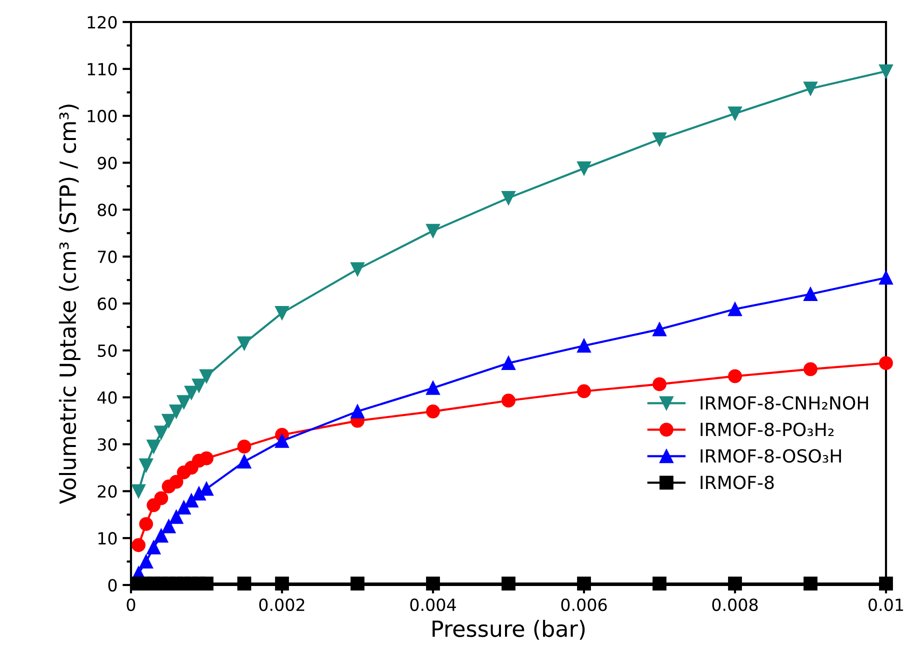 The width and height of the screenshot is (910, 672). What do you see at coordinates (107, 350) in the screenshot?
I see `y-tick-label: 50` at bounding box center [107, 350].